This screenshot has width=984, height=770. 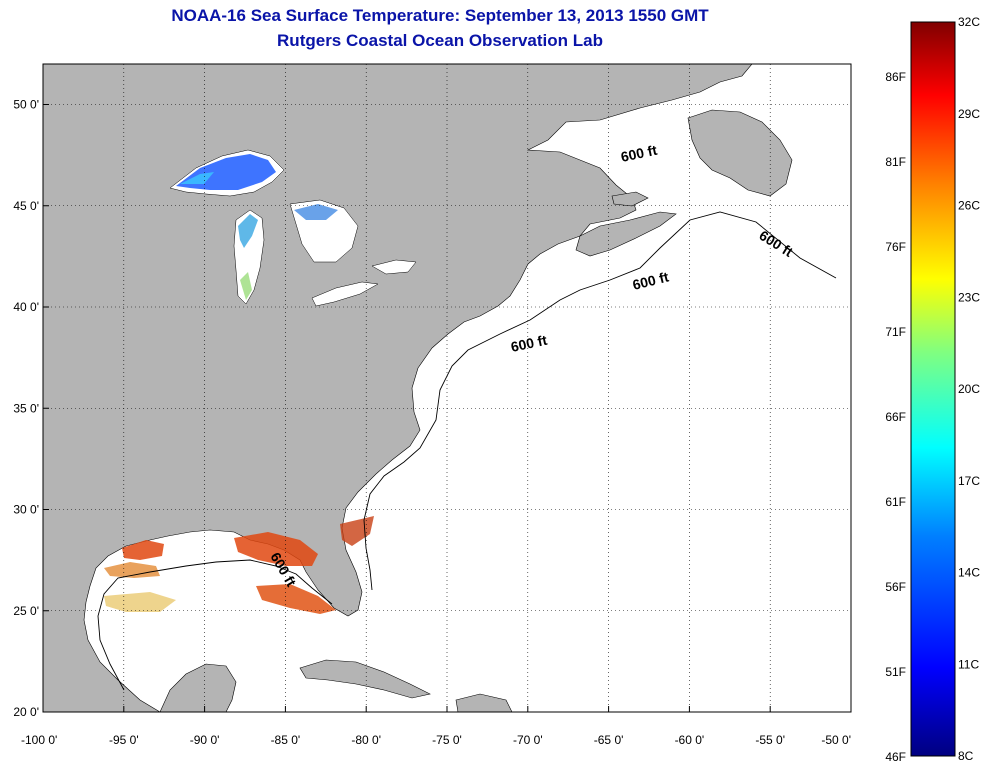 What do you see at coordinates (316, 212) in the screenshot?
I see `sst-lake-huron` at bounding box center [316, 212].